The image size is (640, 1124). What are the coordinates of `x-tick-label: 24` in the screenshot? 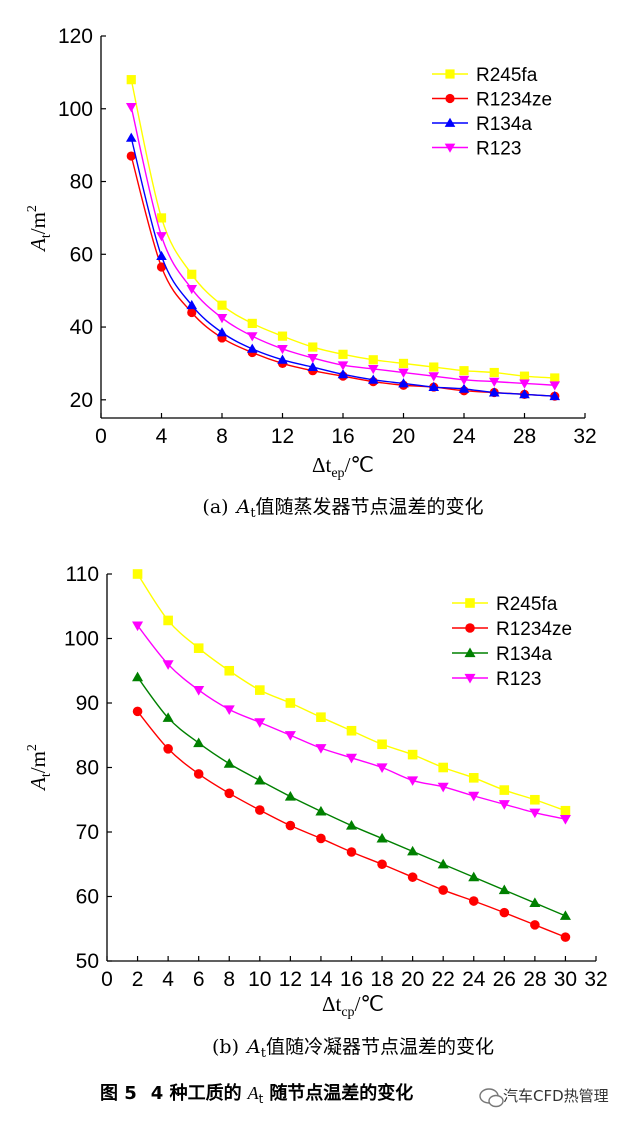 It's located at (474, 979).